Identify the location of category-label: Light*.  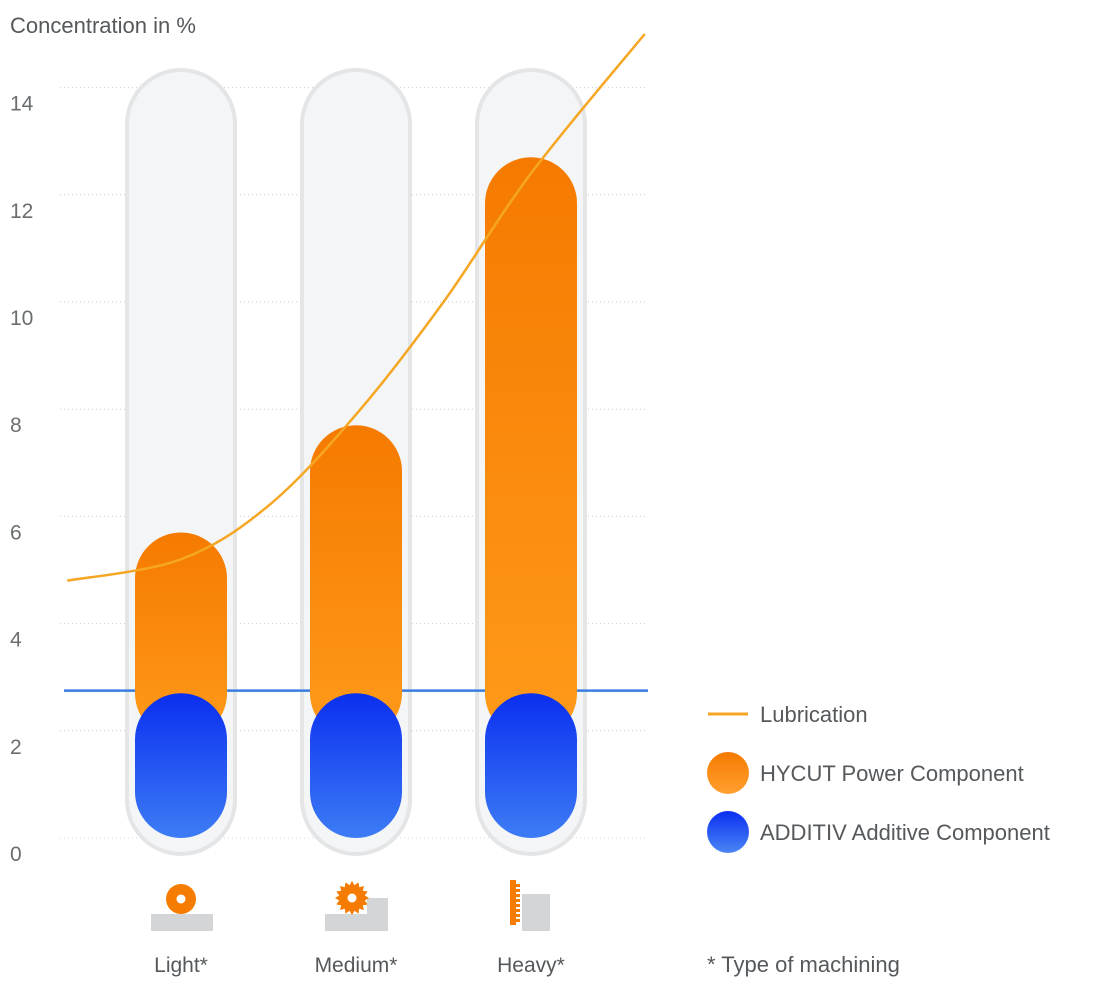
(181, 965).